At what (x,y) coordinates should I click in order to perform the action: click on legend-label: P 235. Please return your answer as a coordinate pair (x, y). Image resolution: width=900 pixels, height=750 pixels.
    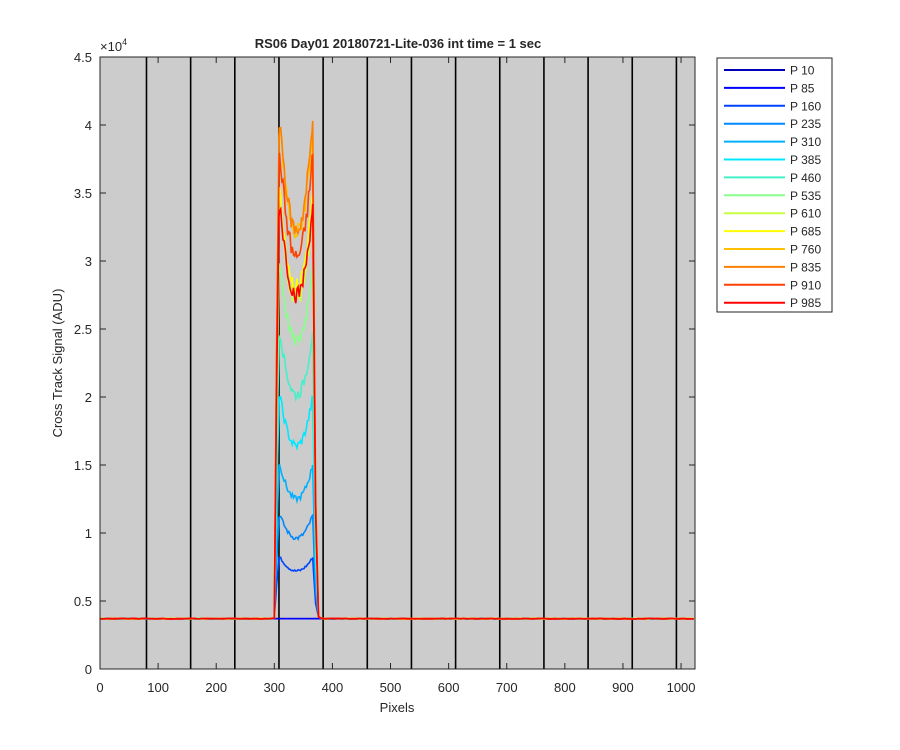
    Looking at the image, I should click on (805, 124).